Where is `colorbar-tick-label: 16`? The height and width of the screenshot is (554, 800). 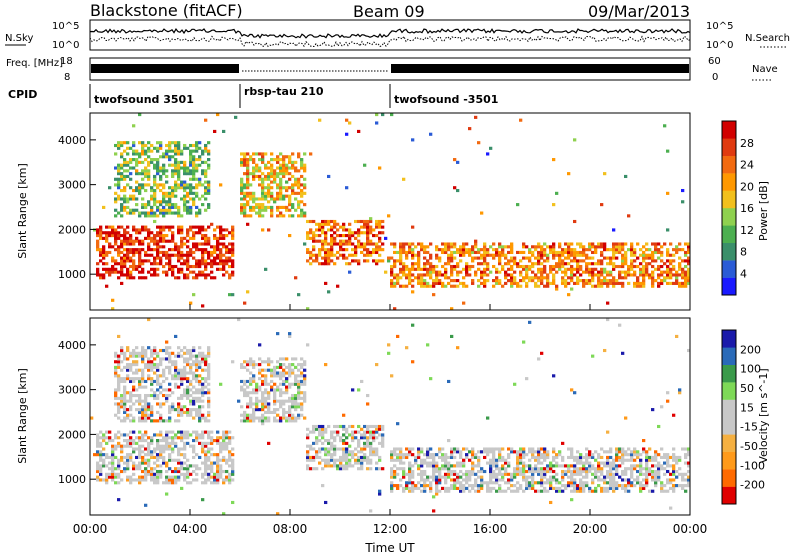 colorbar-tick-label: 16 is located at coordinates (747, 208).